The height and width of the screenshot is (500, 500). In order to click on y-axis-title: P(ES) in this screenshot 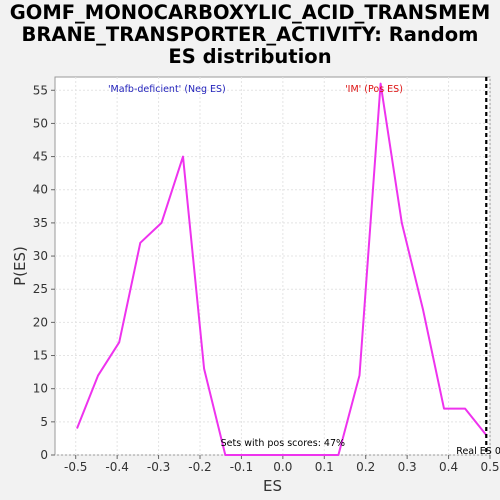, I will do `click(20, 266)`.